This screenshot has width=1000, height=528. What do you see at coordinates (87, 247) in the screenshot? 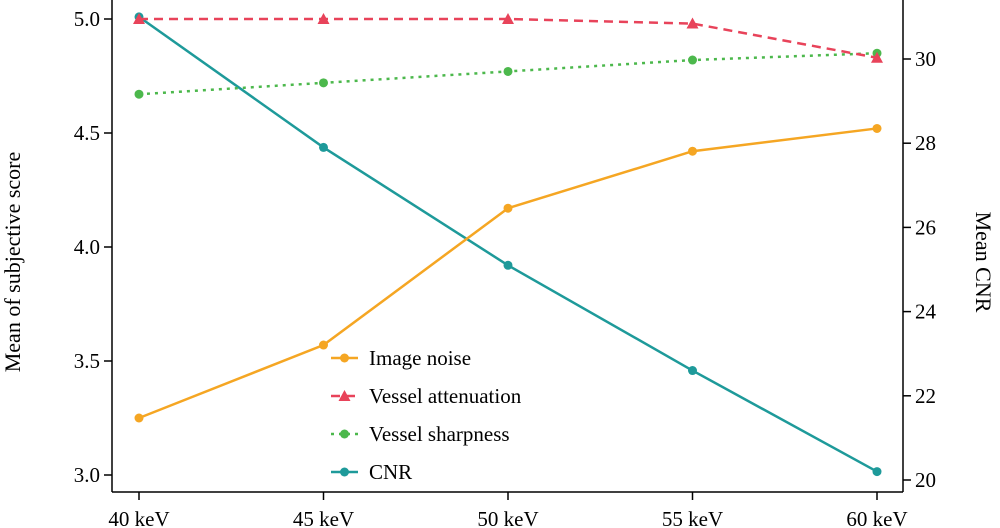
I see `y-tick-label: 4.0` at bounding box center [87, 247].